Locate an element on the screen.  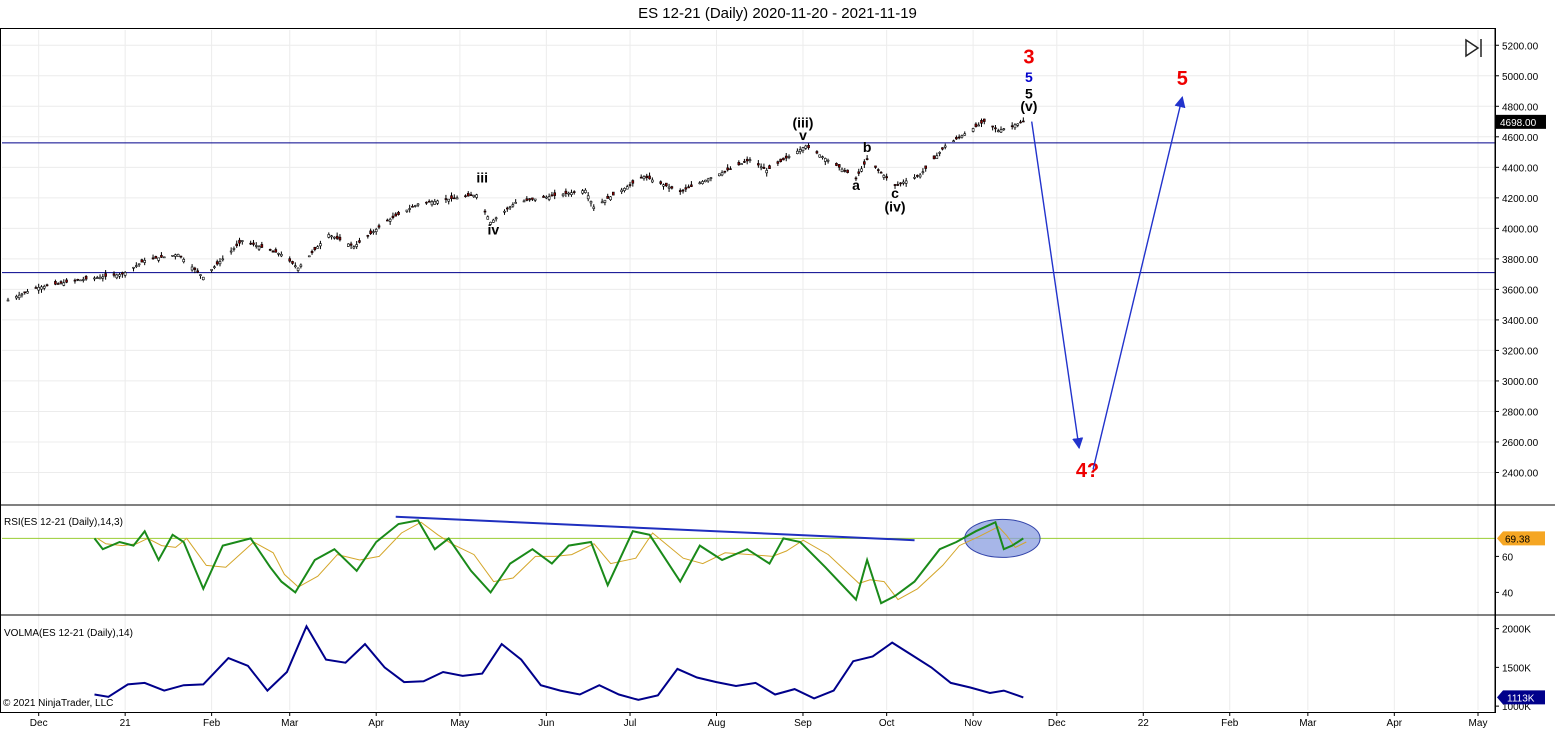
price-tick-label: 3400.00 is located at coordinates (1520, 321).